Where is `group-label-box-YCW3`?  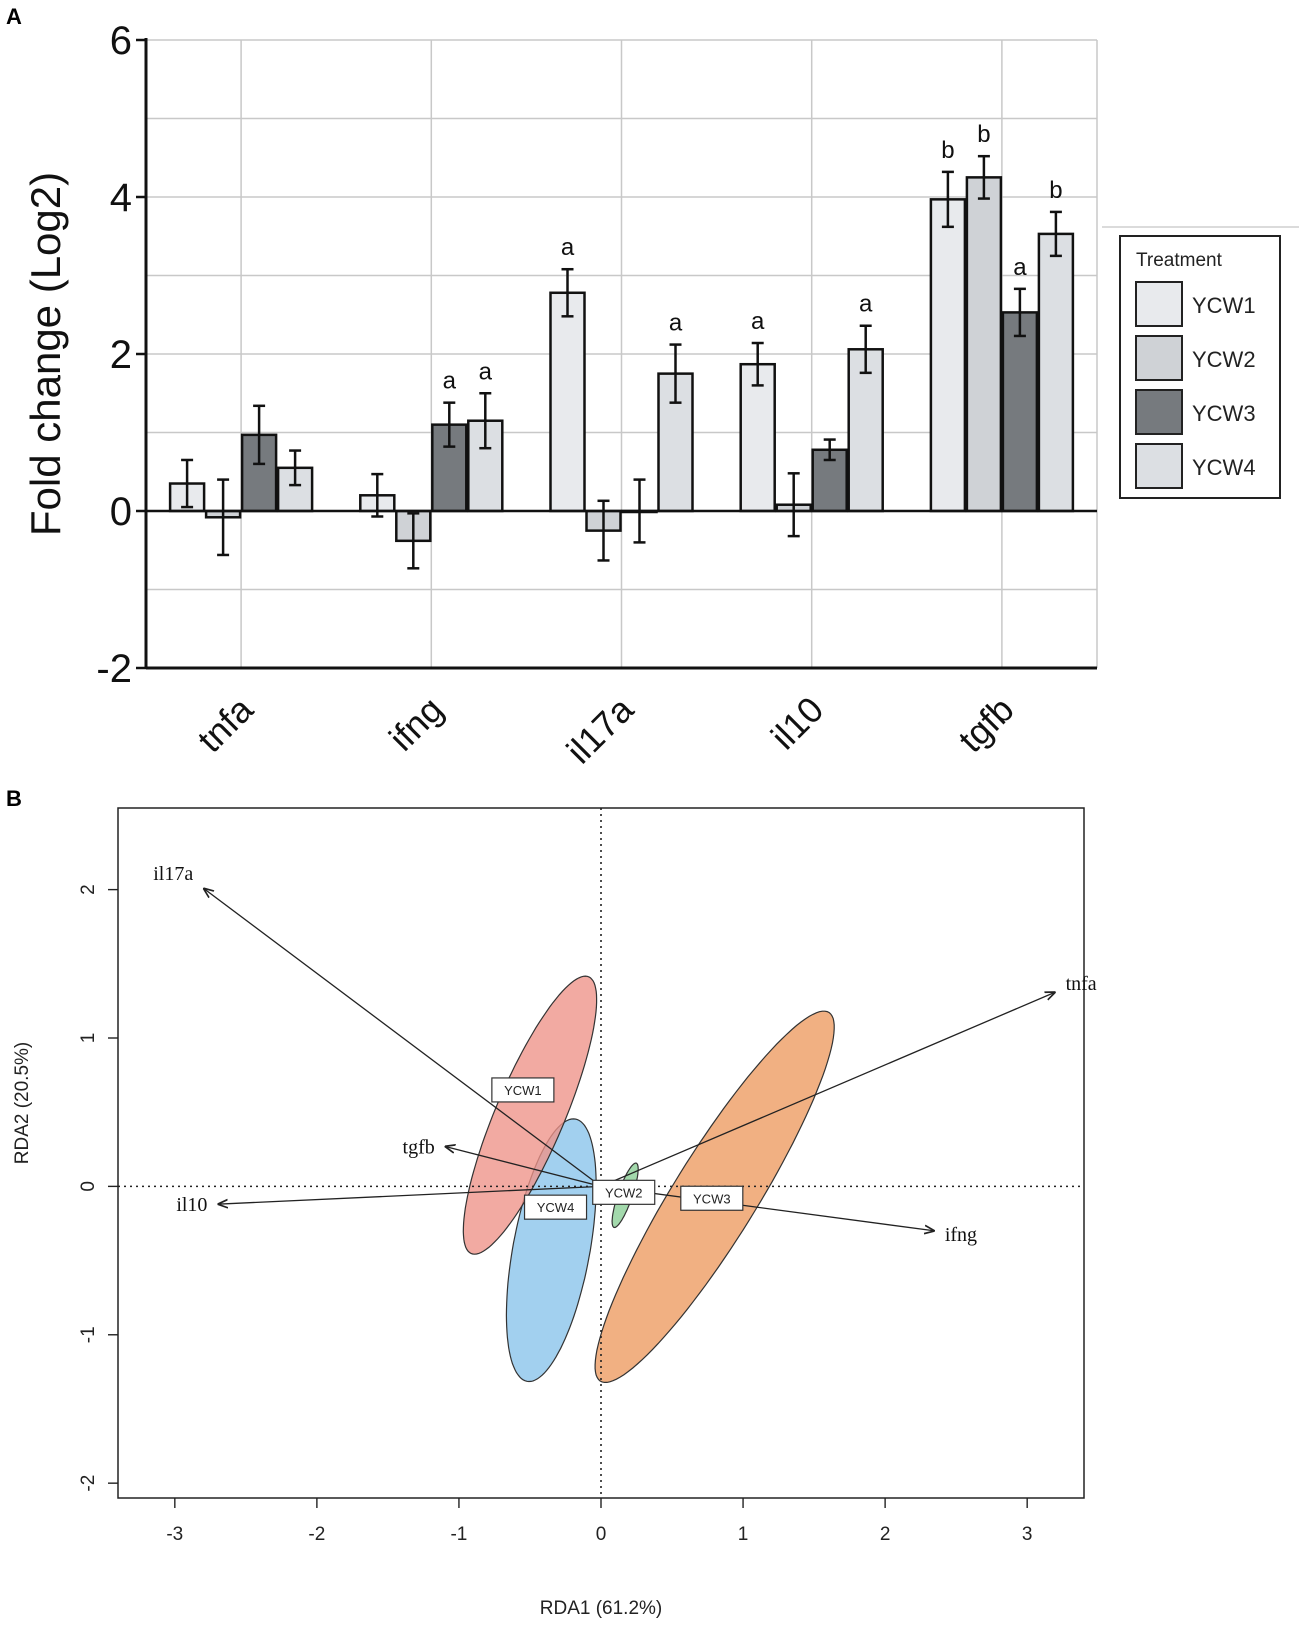
group-label-box-YCW3 is located at coordinates (712, 1198).